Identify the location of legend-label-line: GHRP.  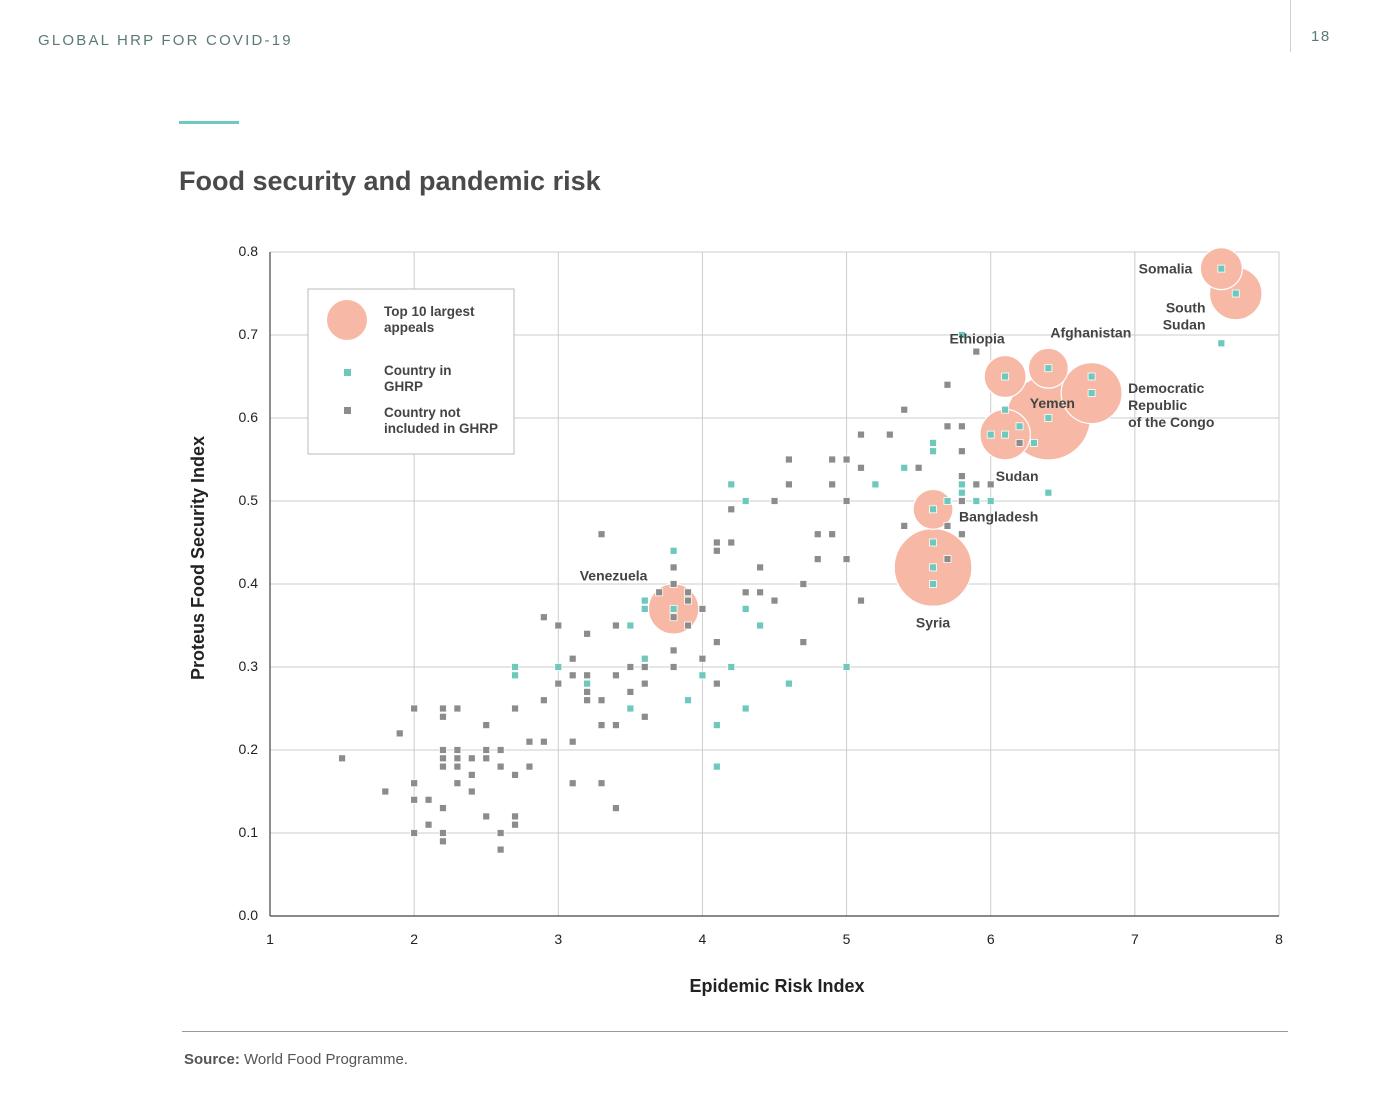
(403, 386).